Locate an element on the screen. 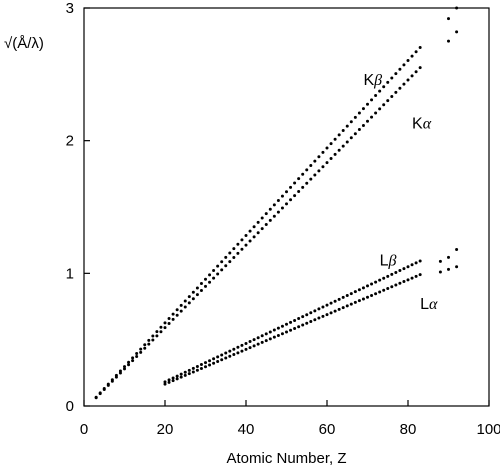  x-tick-label: 20 is located at coordinates (165, 429).